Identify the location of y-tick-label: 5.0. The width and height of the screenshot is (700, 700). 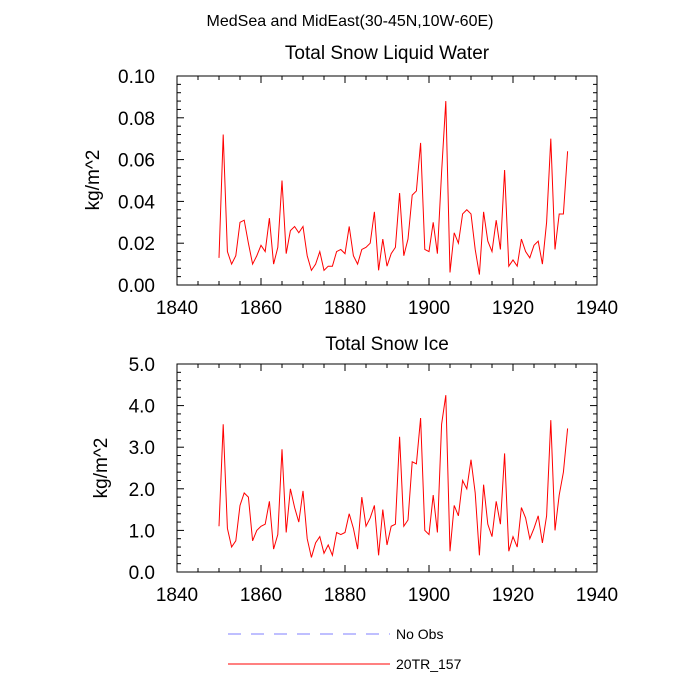
(142, 365).